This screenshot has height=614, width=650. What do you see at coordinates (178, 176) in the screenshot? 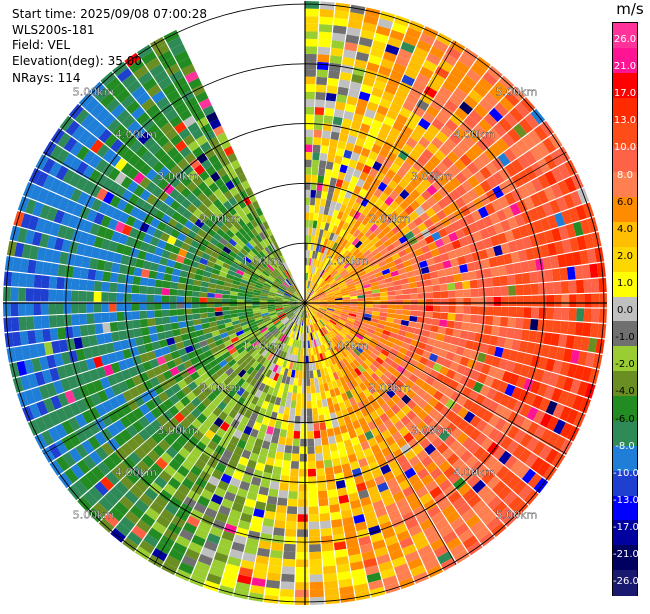
I see `ring-label: 3.00km` at bounding box center [178, 176].